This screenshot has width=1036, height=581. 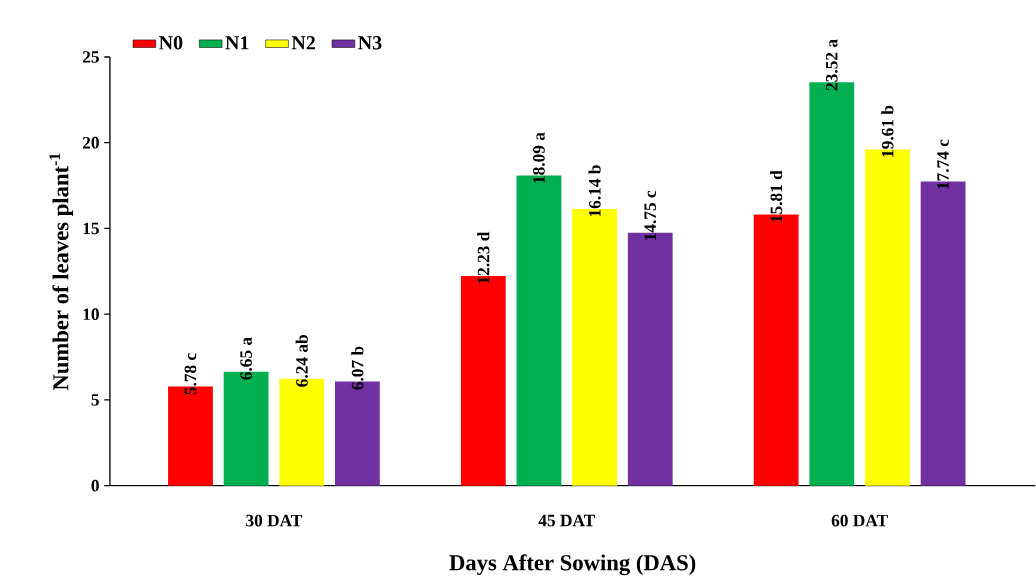 I want to click on data-label: 6.24 ab, so click(x=301, y=361).